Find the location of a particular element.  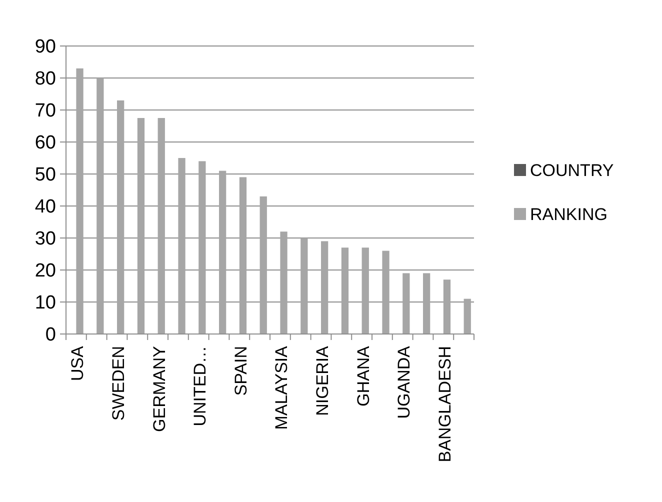

y-tick-label: 90 is located at coordinates (45, 47).